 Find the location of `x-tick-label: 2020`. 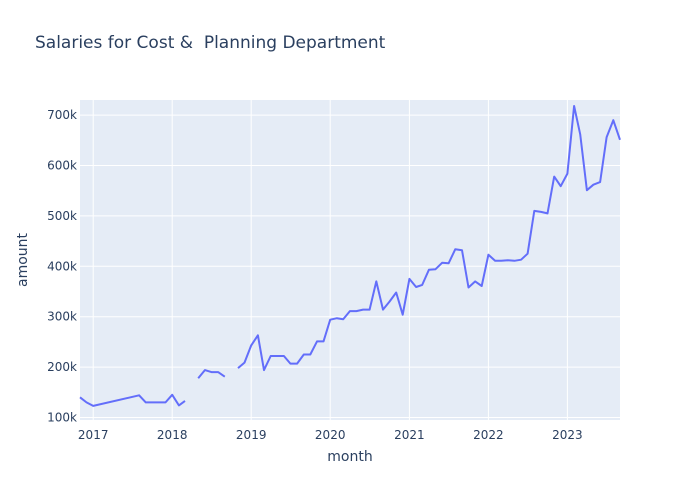

x-tick-label: 2020 is located at coordinates (330, 435).